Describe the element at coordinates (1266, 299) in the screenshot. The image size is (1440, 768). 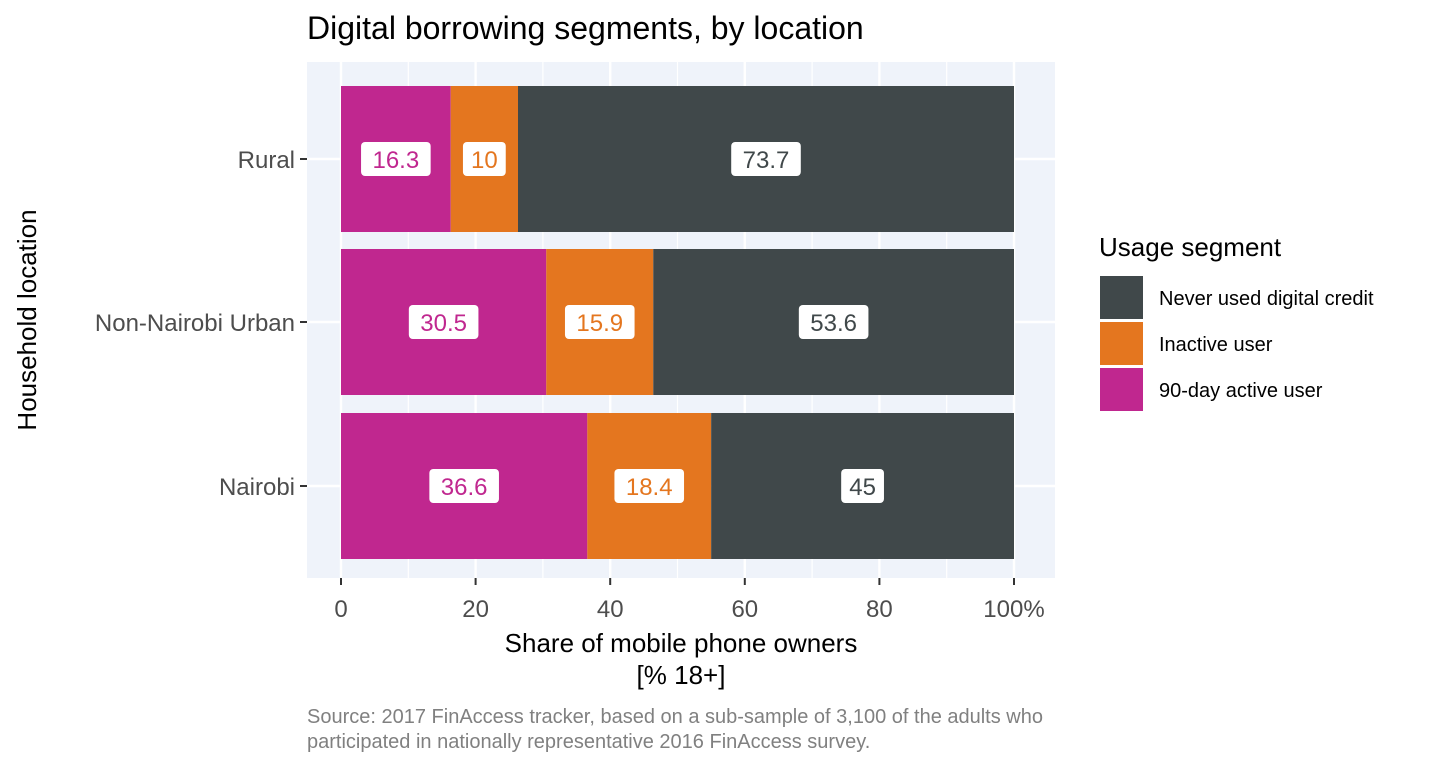
I see `legend-item-label: Never used digital credit` at that location.